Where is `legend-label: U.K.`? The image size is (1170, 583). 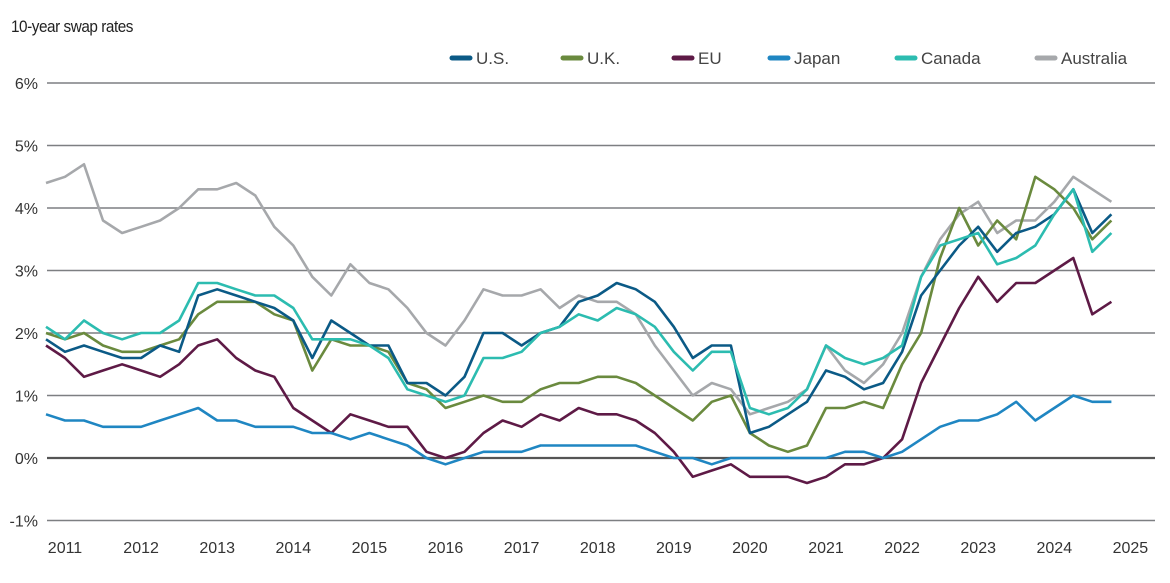
legend-label: U.K. is located at coordinates (603, 58).